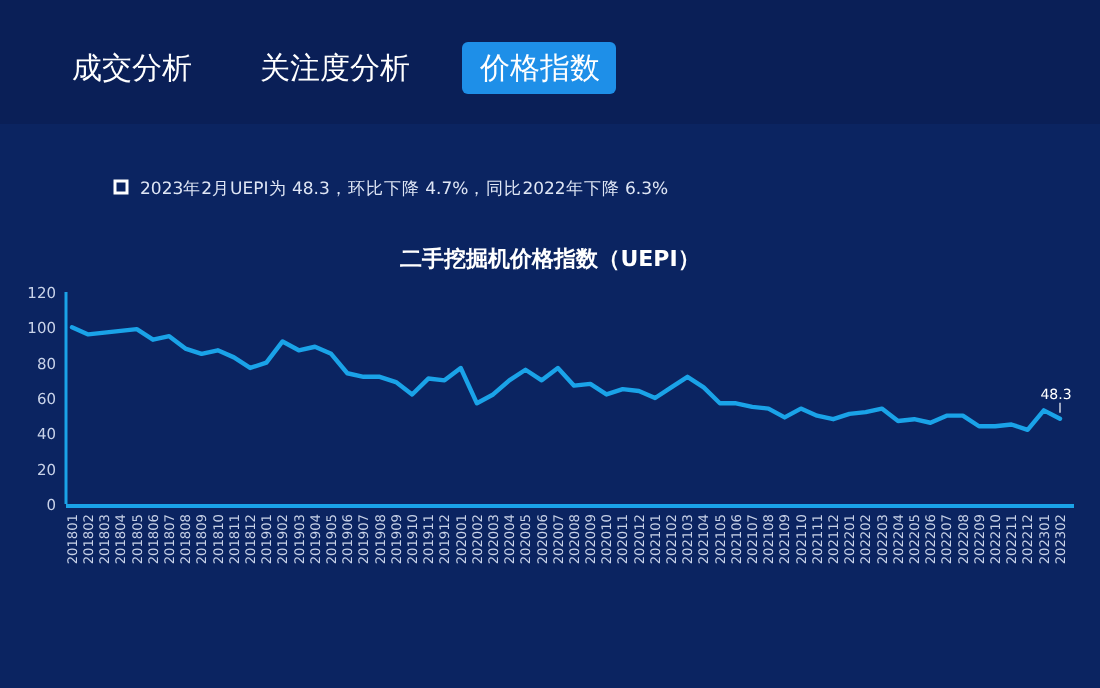 Image resolution: width=1100 pixels, height=688 pixels. What do you see at coordinates (550, 259) in the screenshot?
I see `chart-title: 二手挖掘机价格指数（UEPI）` at bounding box center [550, 259].